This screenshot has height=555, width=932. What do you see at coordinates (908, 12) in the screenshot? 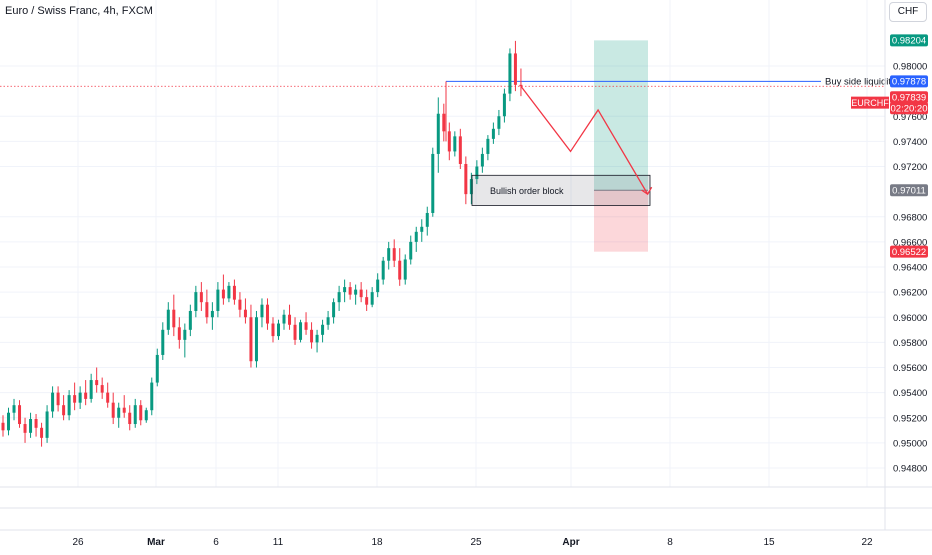
I see `currency-button: CHF` at bounding box center [908, 12].